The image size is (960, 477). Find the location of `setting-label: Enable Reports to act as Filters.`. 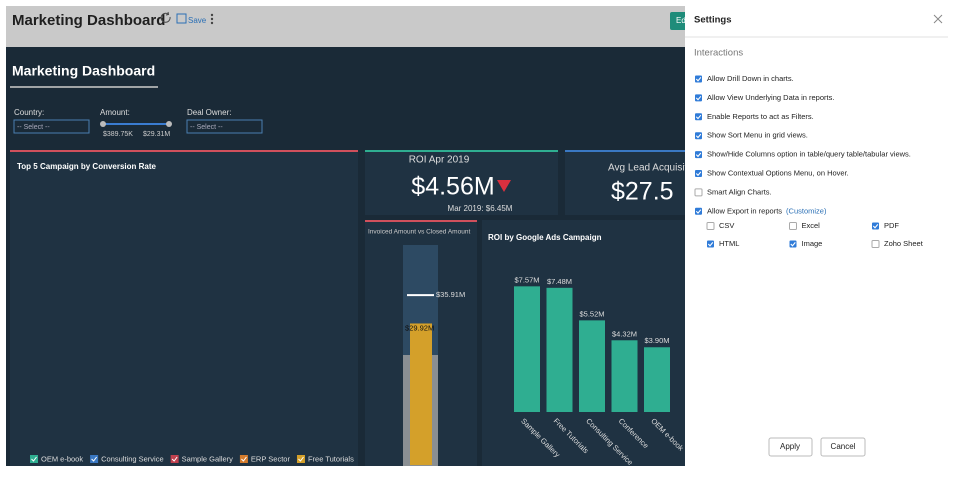

setting-label: Enable Reports to act as Filters. is located at coordinates (760, 116).